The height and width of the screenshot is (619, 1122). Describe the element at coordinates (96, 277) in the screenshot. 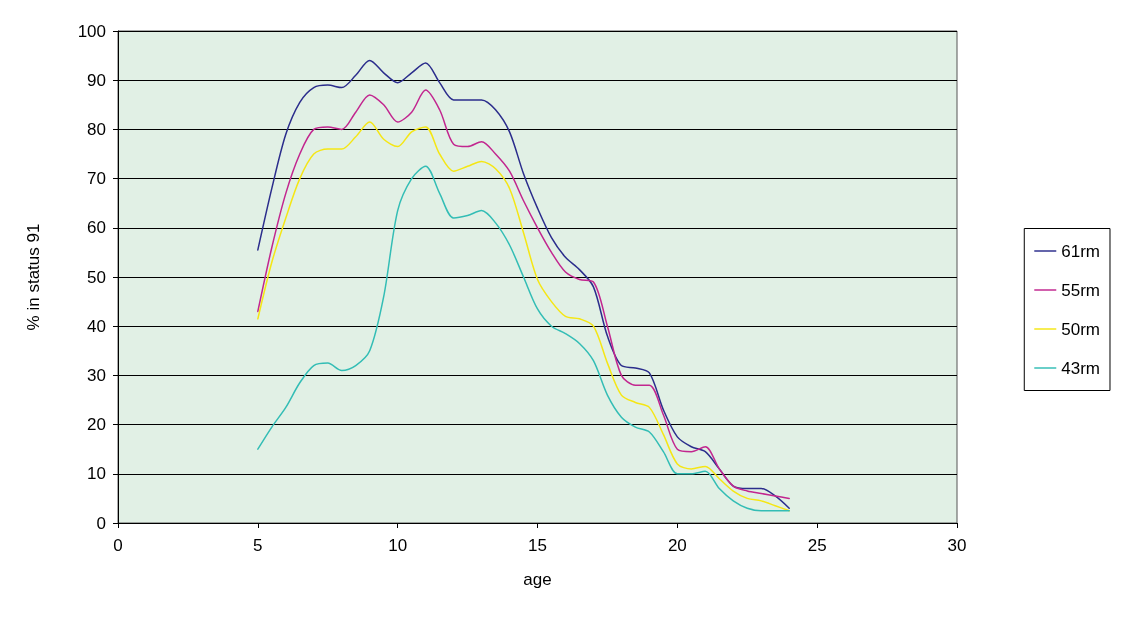

I see `y-tick-label: 50` at that location.